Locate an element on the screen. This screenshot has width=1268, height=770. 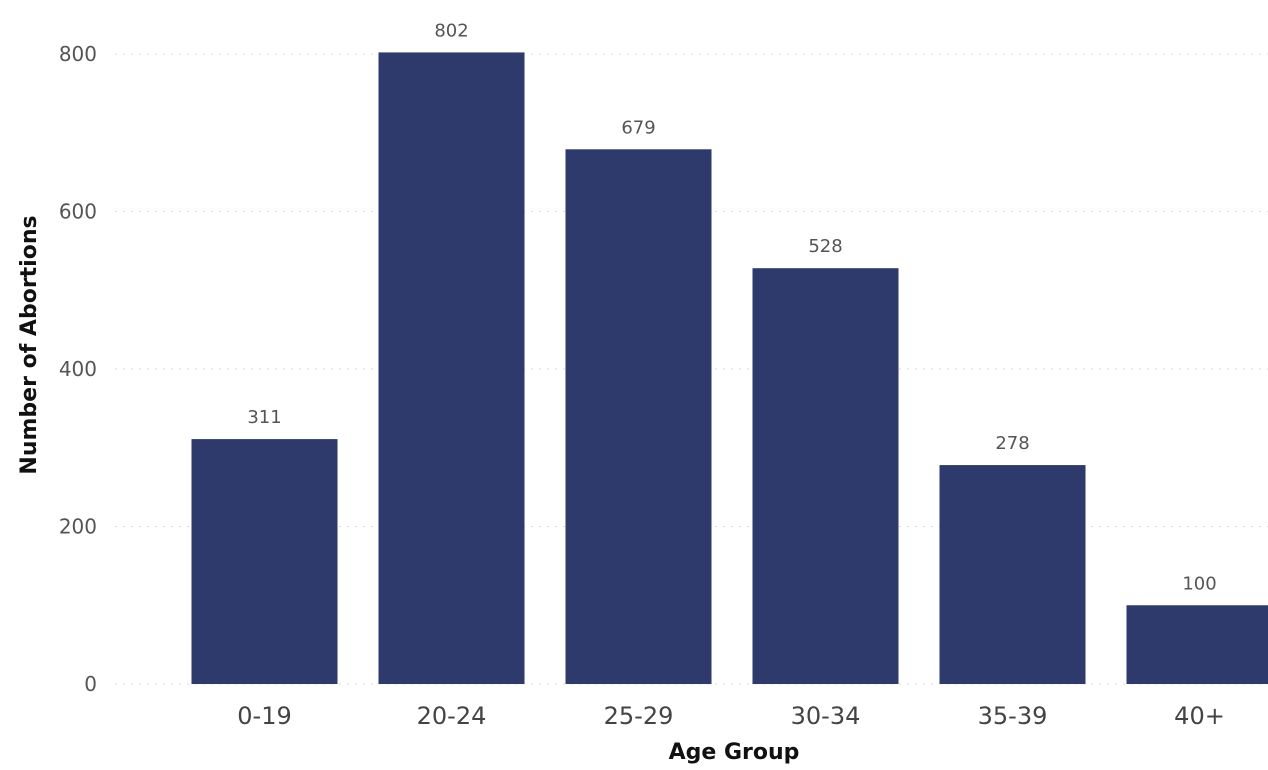
y-axis-ticks: 0 200 400 600 800 is located at coordinates (78, 369).